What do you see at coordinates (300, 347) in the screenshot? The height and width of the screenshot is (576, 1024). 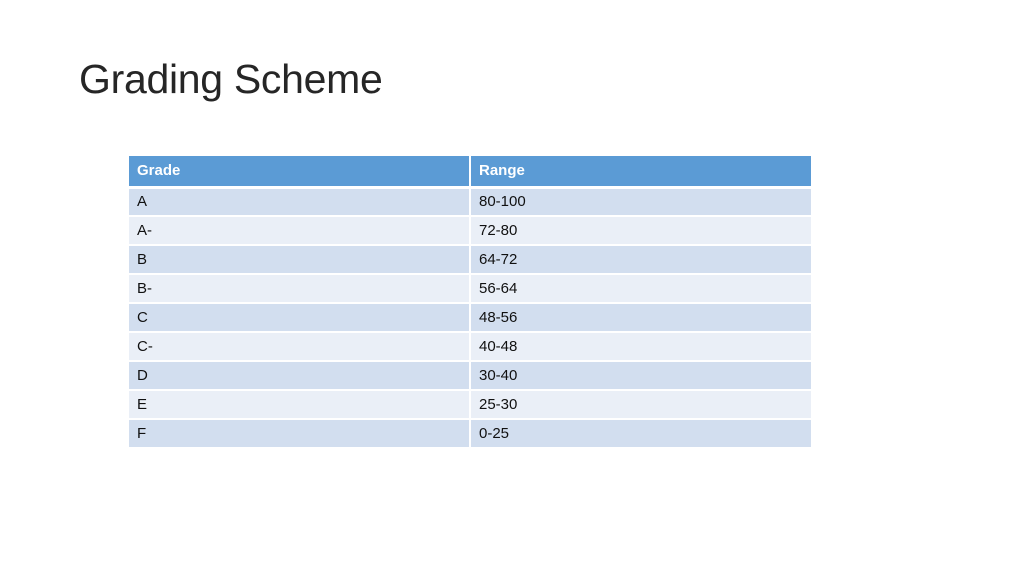 I see `grade-cell: C-` at bounding box center [300, 347].